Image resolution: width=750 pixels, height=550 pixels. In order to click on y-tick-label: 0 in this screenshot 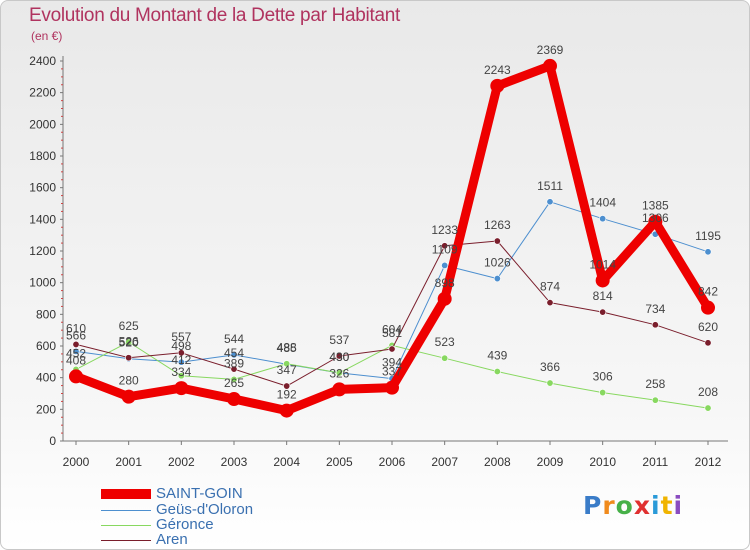, I will do `click(52, 441)`.